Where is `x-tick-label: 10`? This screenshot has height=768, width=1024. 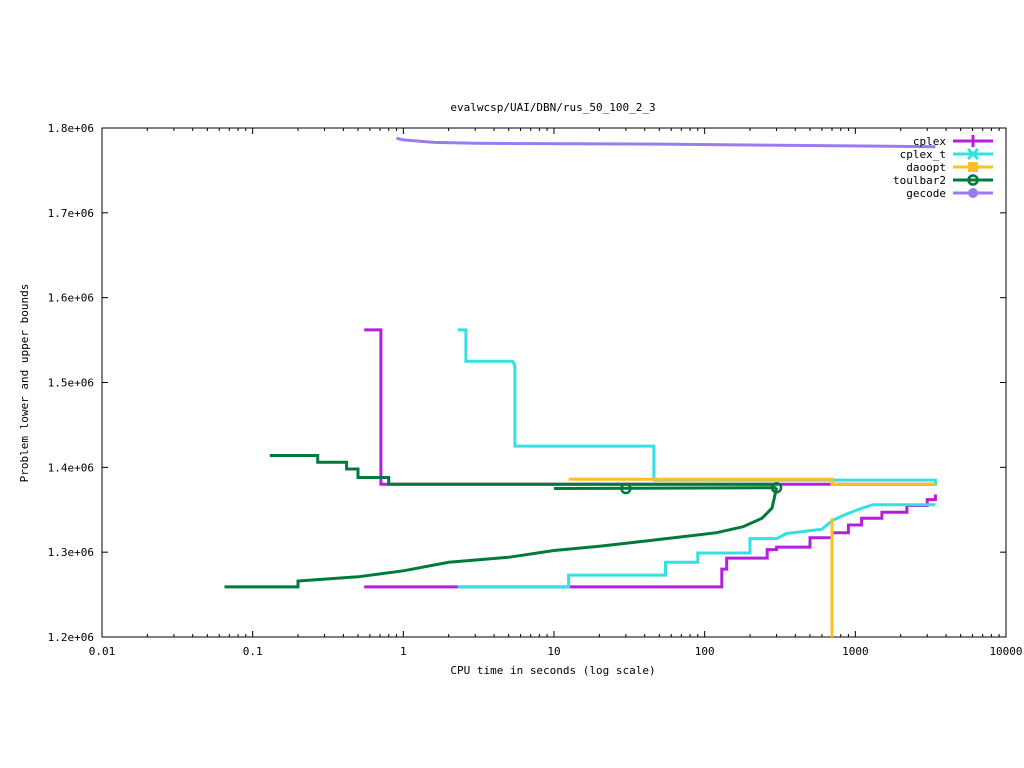 x-tick-label: 10 is located at coordinates (553, 651).